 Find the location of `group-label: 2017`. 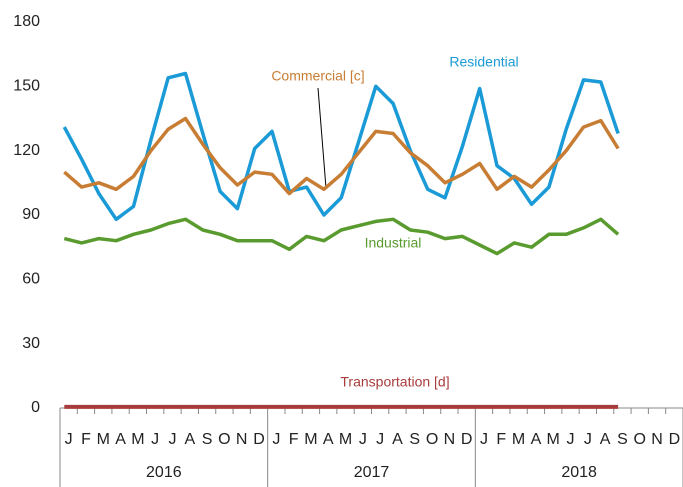

group-label: 2017 is located at coordinates (372, 472).